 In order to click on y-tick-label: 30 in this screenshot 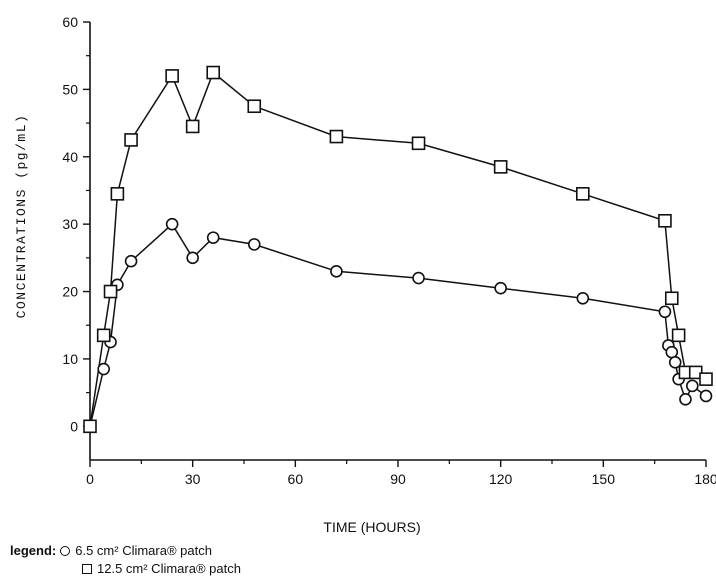, I will do `click(70, 224)`.